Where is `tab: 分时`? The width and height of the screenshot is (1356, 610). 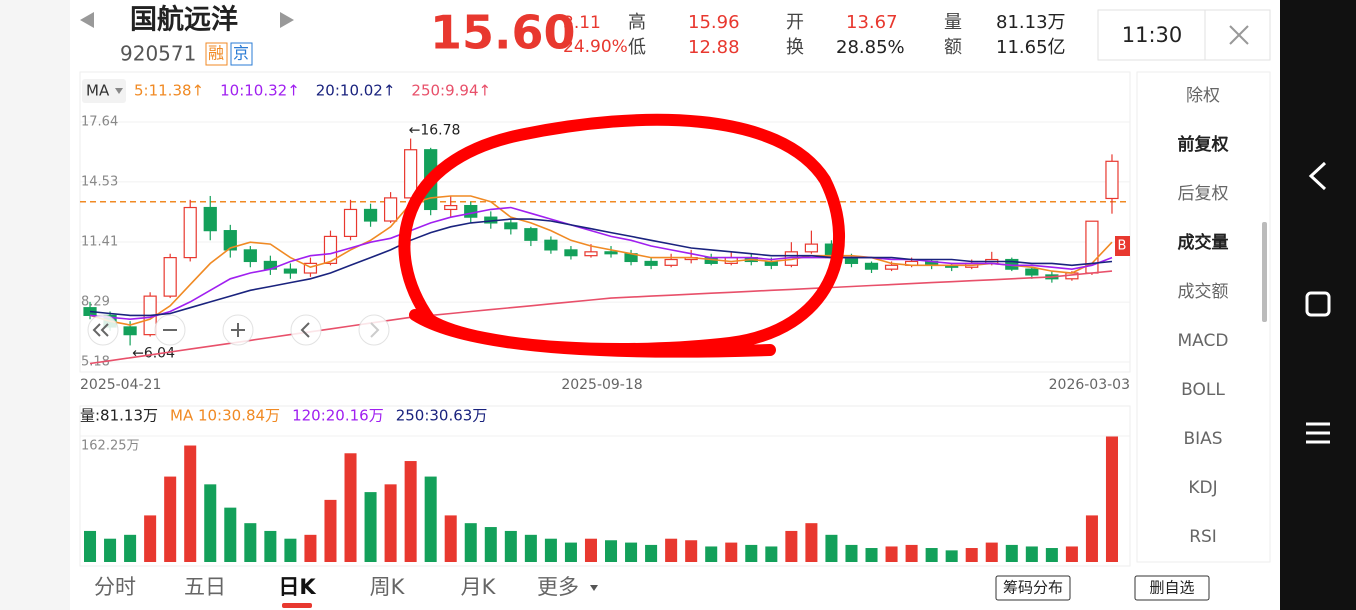 tab: 分时 is located at coordinates (115, 587).